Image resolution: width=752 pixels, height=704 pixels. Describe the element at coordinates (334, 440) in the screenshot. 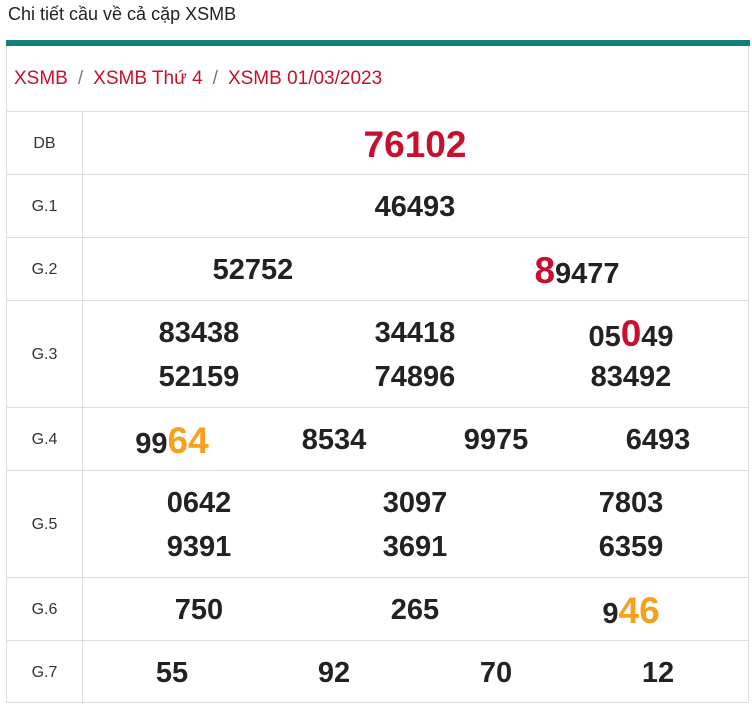

I see `prize-number: 8534` at that location.